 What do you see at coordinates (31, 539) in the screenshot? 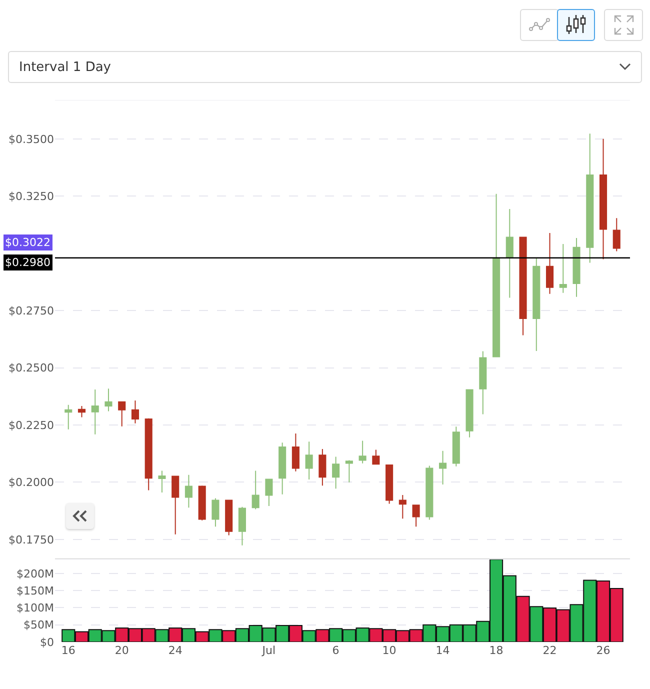
I see `y-tick-label: $0.1750` at bounding box center [31, 539].